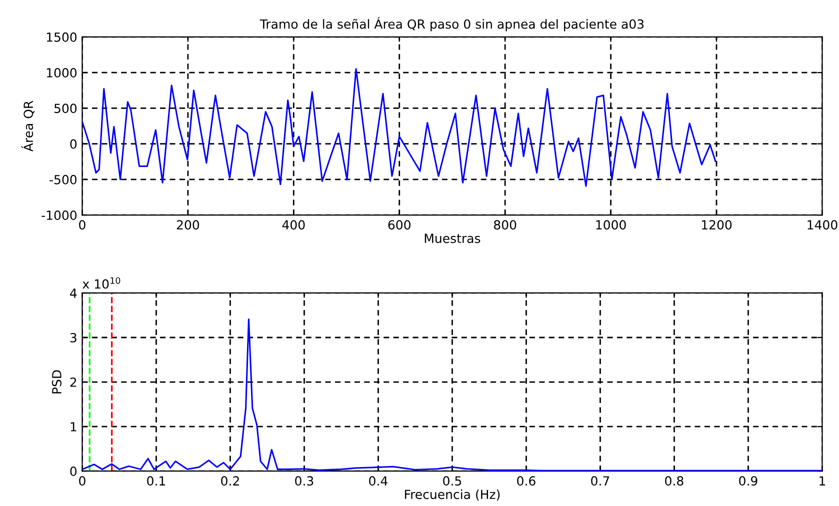 The width and height of the screenshot is (839, 506). Describe the element at coordinates (57, 382) in the screenshot. I see `y-axis-title: PSD` at that location.